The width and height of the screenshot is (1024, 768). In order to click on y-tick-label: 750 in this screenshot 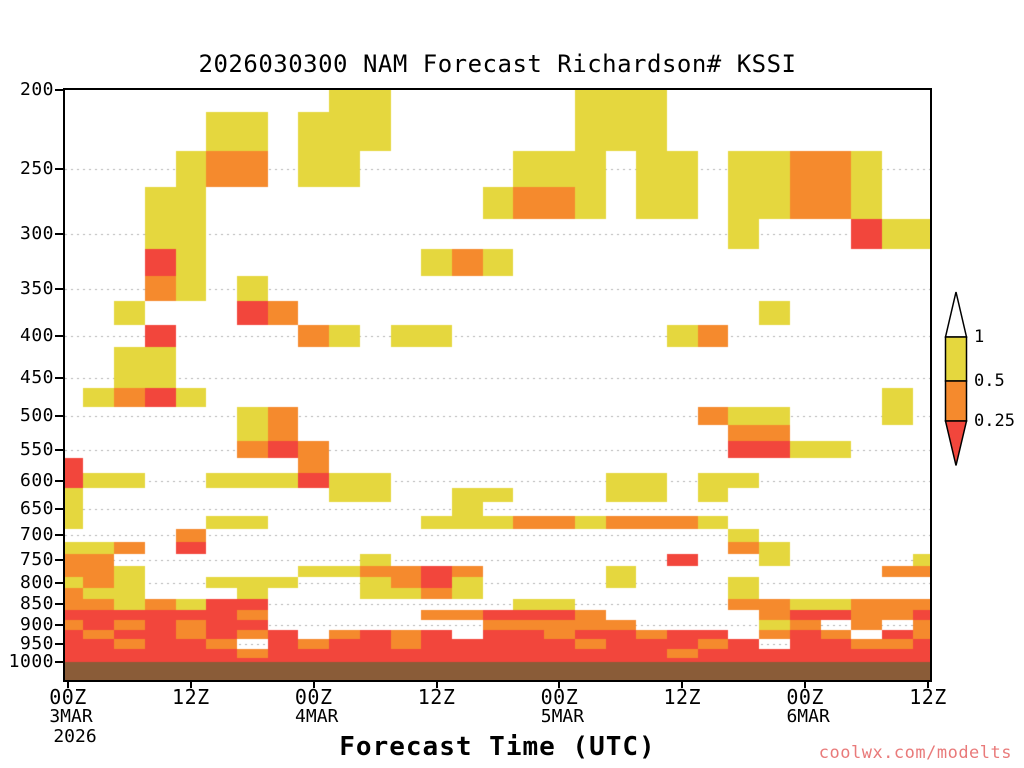, I will do `click(36, 559)`.